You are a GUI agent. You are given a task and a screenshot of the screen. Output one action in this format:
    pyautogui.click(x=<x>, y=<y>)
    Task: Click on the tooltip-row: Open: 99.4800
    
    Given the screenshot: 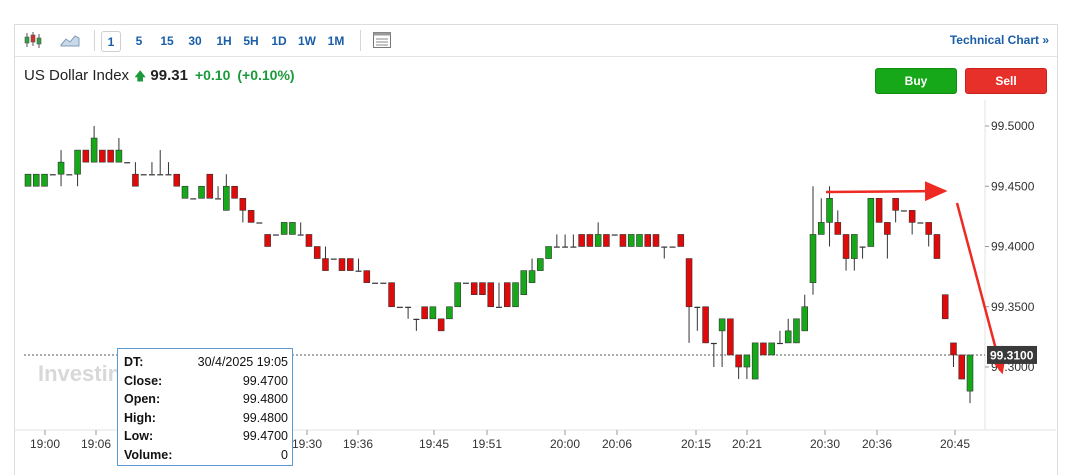 What is the action you would take?
    pyautogui.click(x=206, y=399)
    